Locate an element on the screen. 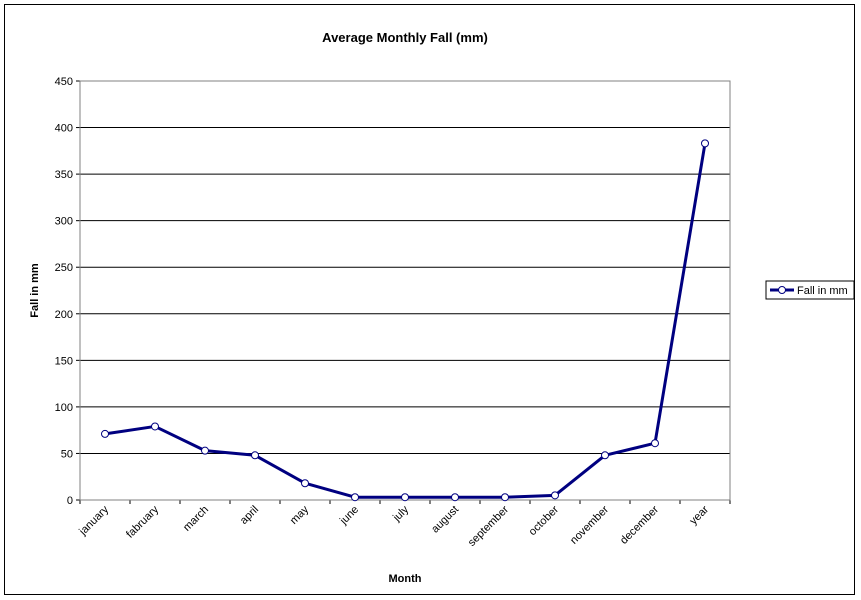  y-tick-label: 350 is located at coordinates (64, 175).